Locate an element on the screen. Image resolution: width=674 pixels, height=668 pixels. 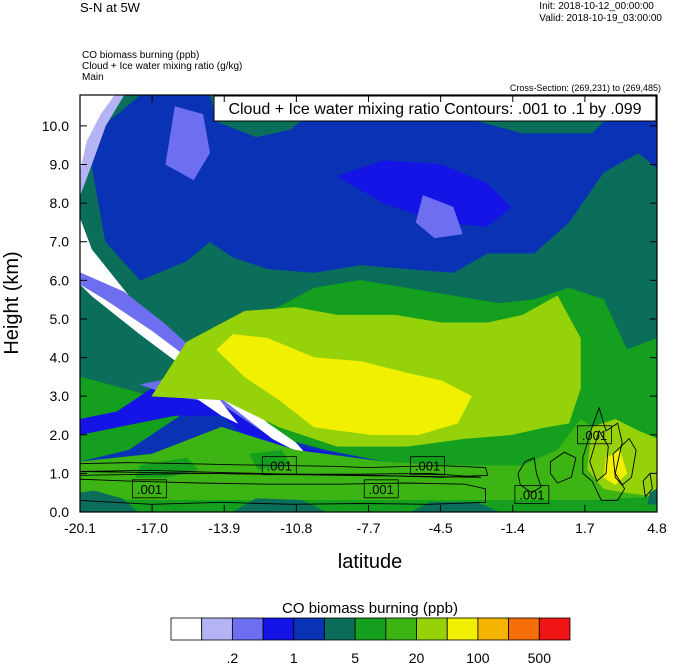
contour-label-0: .001 is located at coordinates (149, 489).